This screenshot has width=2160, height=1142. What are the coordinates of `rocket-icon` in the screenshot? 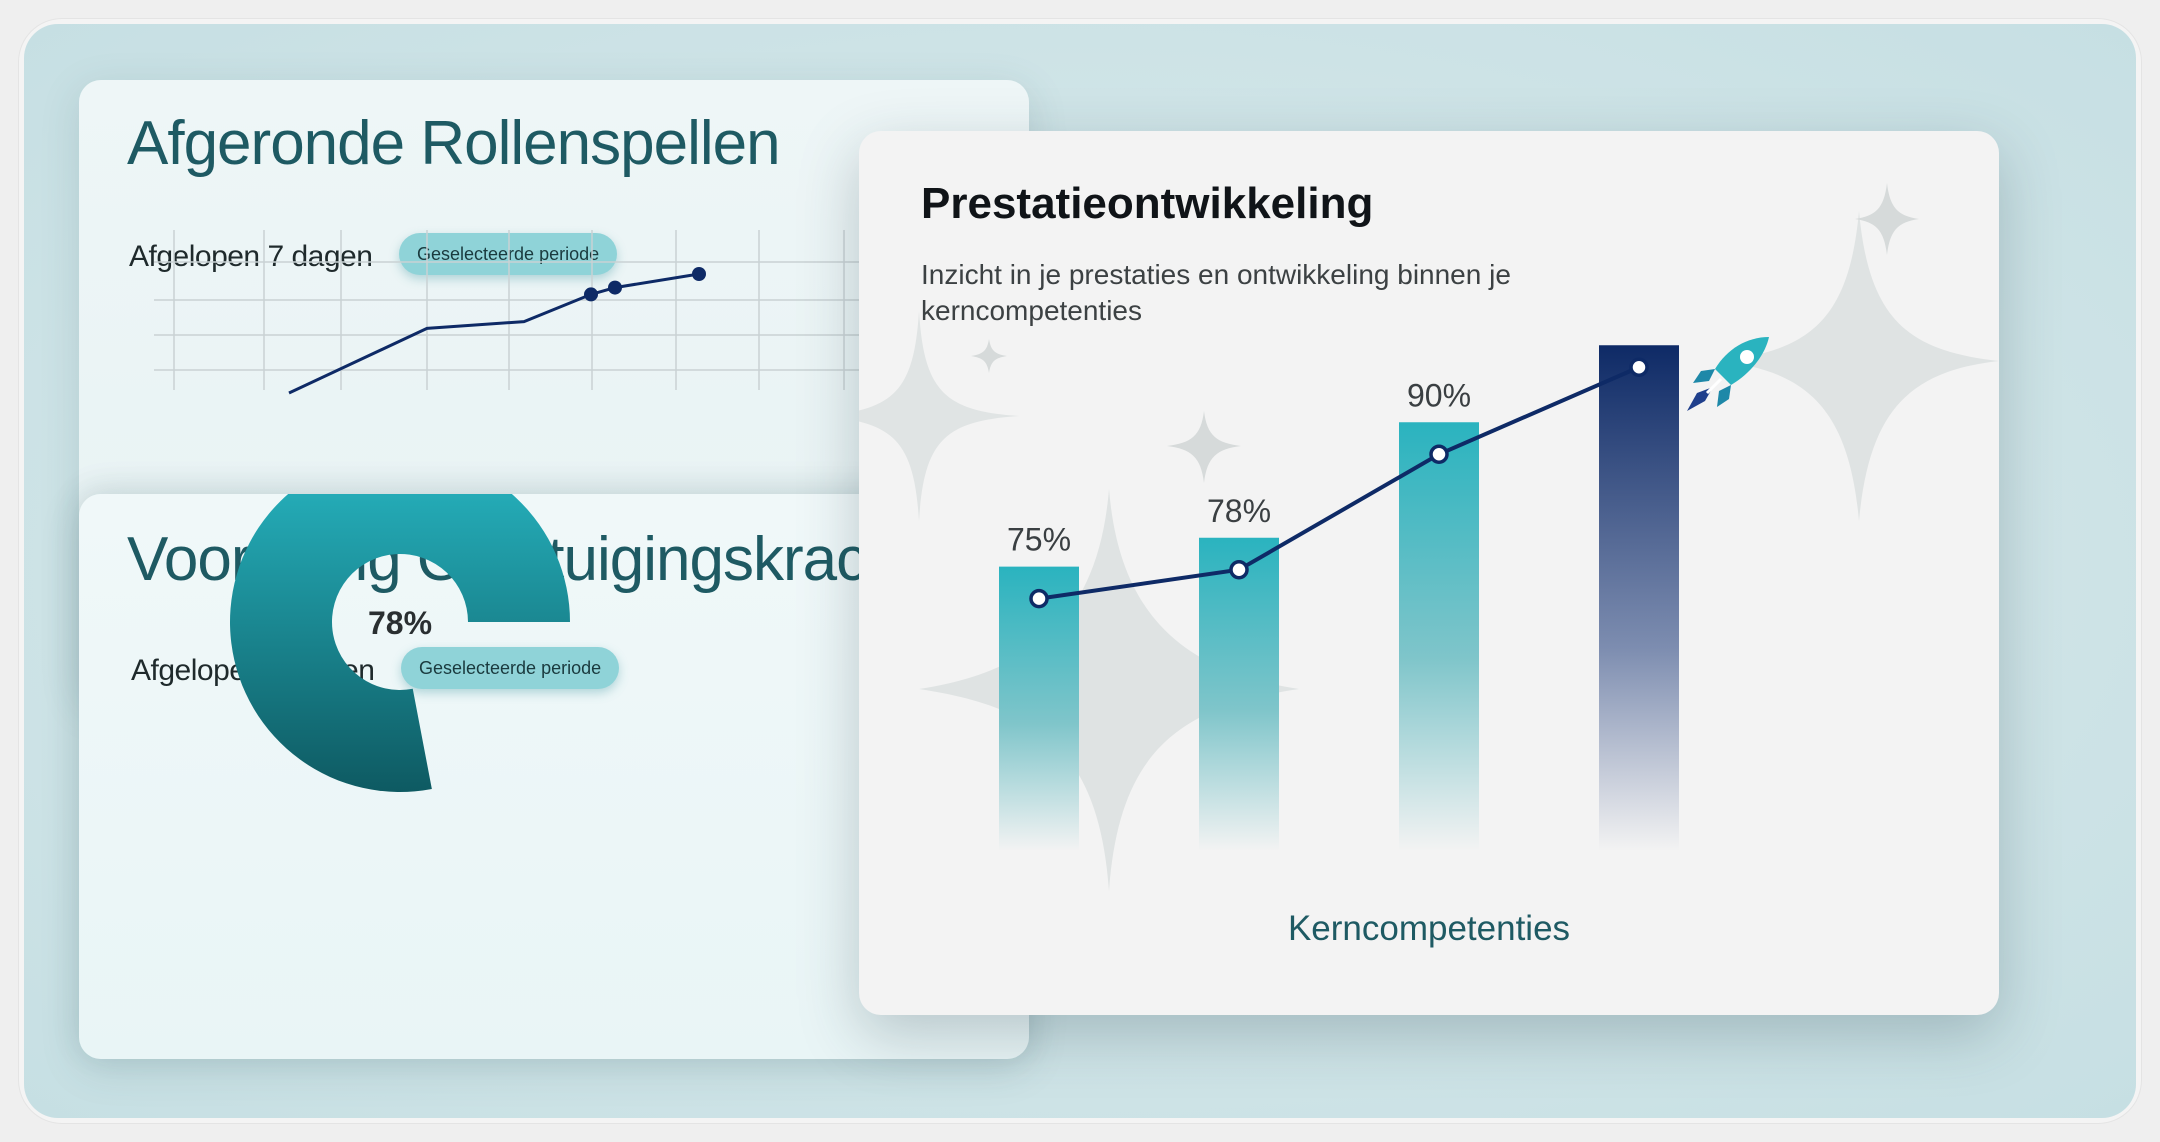 It's located at (1728, 374).